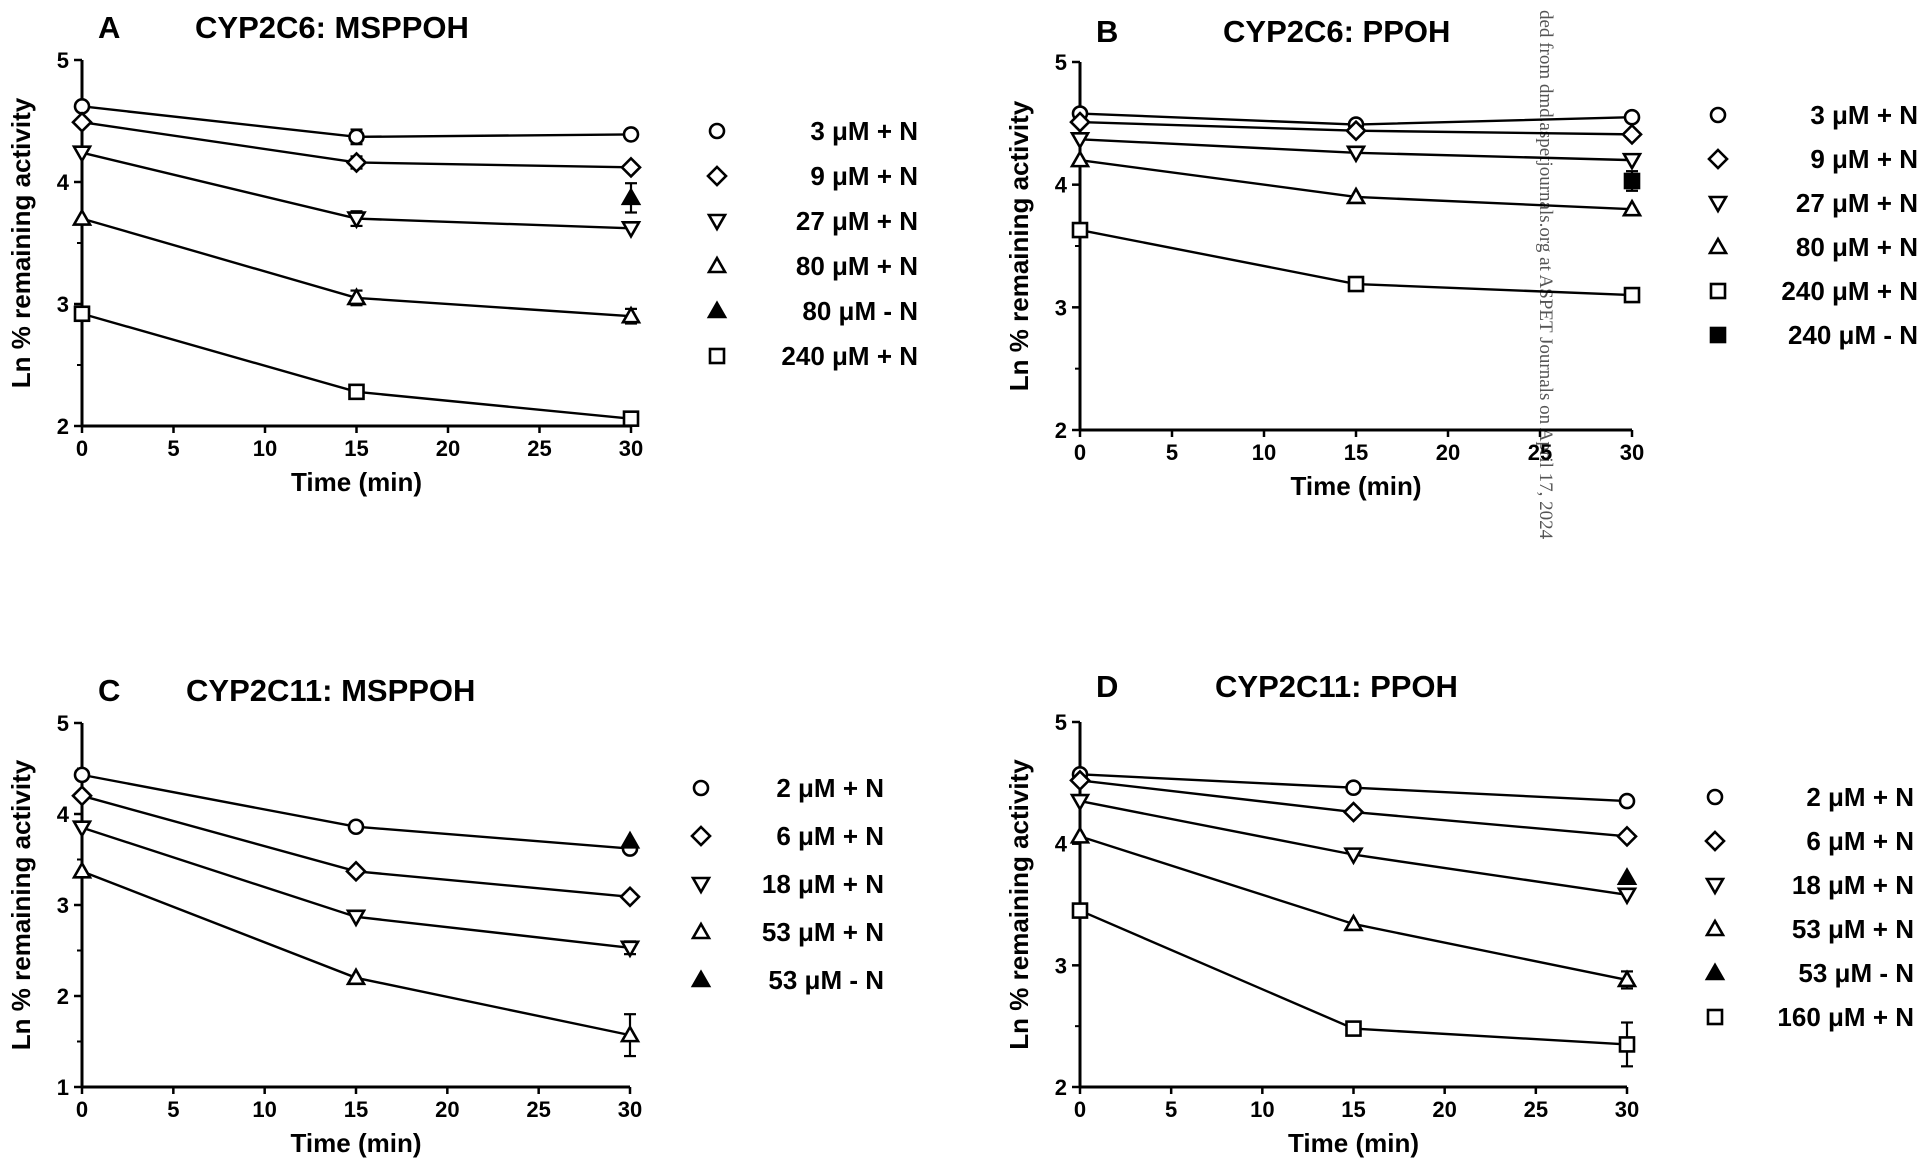 This screenshot has height=1175, width=1923. I want to click on panel-title: CYP2C11: MSPPOH, so click(330, 690).